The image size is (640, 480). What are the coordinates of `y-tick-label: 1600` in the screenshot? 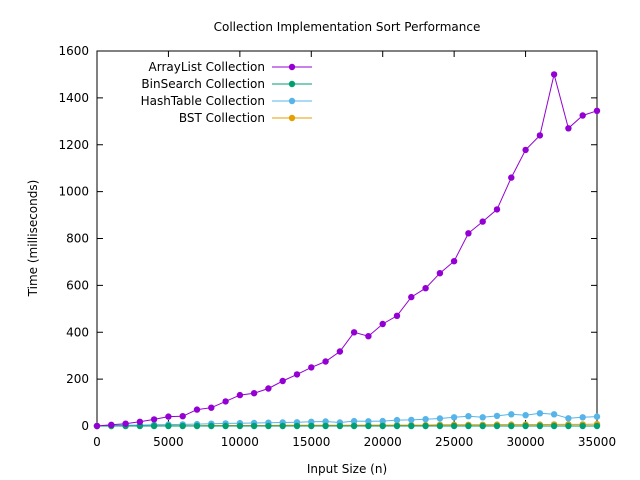 It's located at (73, 51).